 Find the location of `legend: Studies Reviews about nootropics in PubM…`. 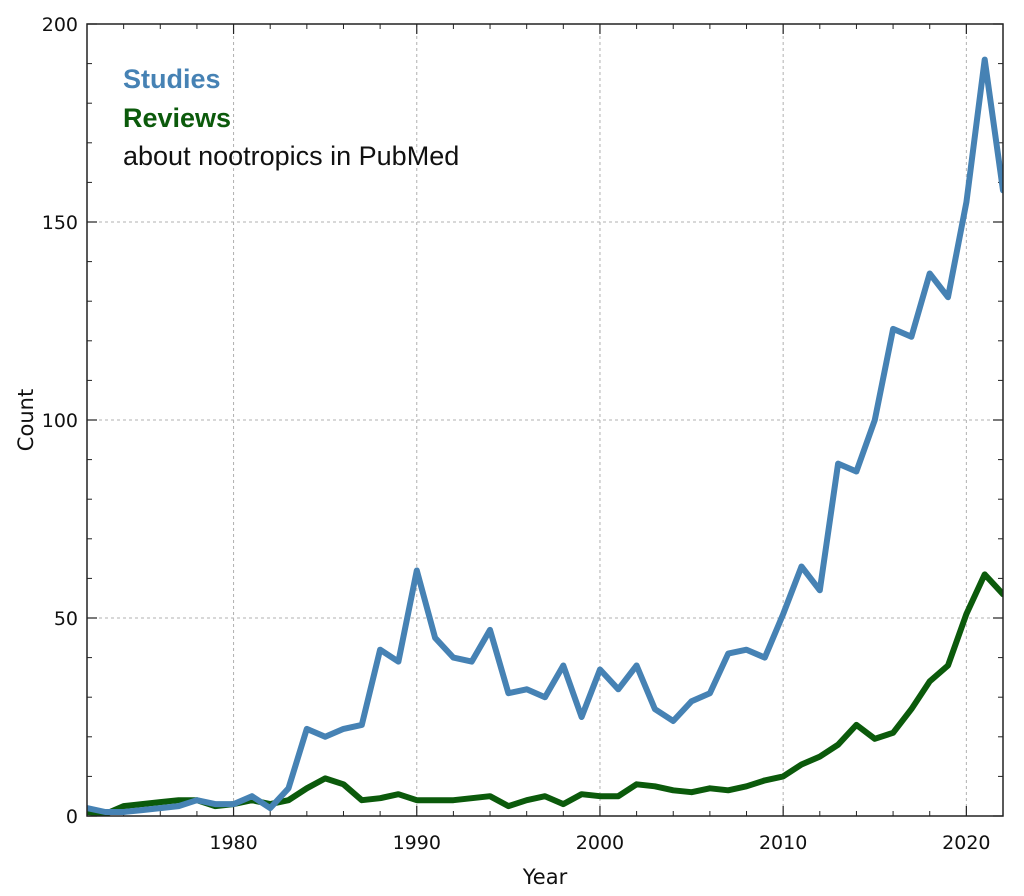

legend: Studies Reviews about nootropics in PubM… is located at coordinates (291, 117).